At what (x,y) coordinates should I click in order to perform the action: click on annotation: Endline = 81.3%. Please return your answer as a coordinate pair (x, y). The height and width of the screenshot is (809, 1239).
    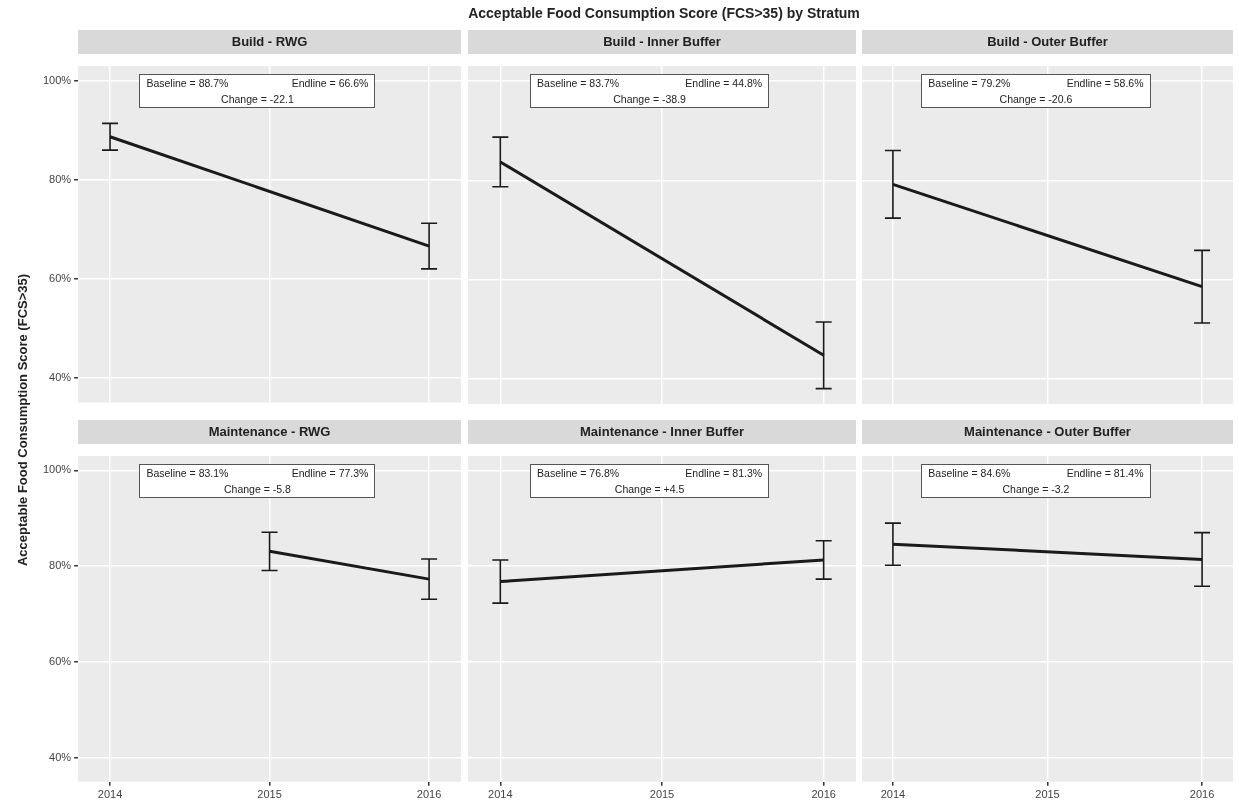
    Looking at the image, I should click on (723, 473).